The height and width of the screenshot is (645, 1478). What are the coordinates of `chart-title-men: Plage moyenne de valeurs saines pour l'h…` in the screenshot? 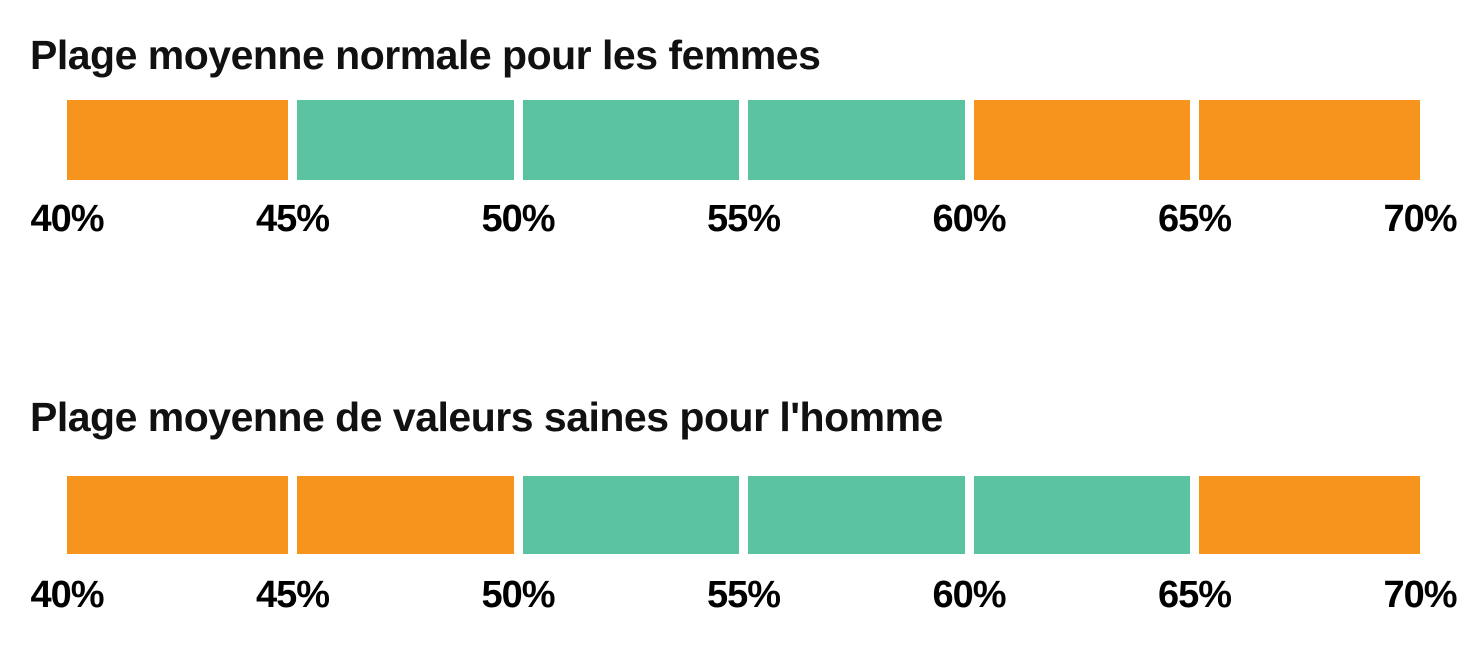 It's located at (486, 417).